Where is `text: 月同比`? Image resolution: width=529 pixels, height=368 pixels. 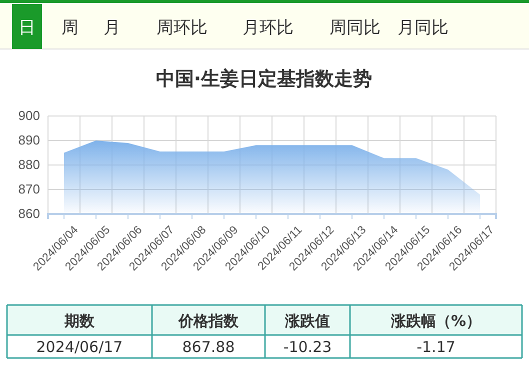
text: 月同比 is located at coordinates (423, 28).